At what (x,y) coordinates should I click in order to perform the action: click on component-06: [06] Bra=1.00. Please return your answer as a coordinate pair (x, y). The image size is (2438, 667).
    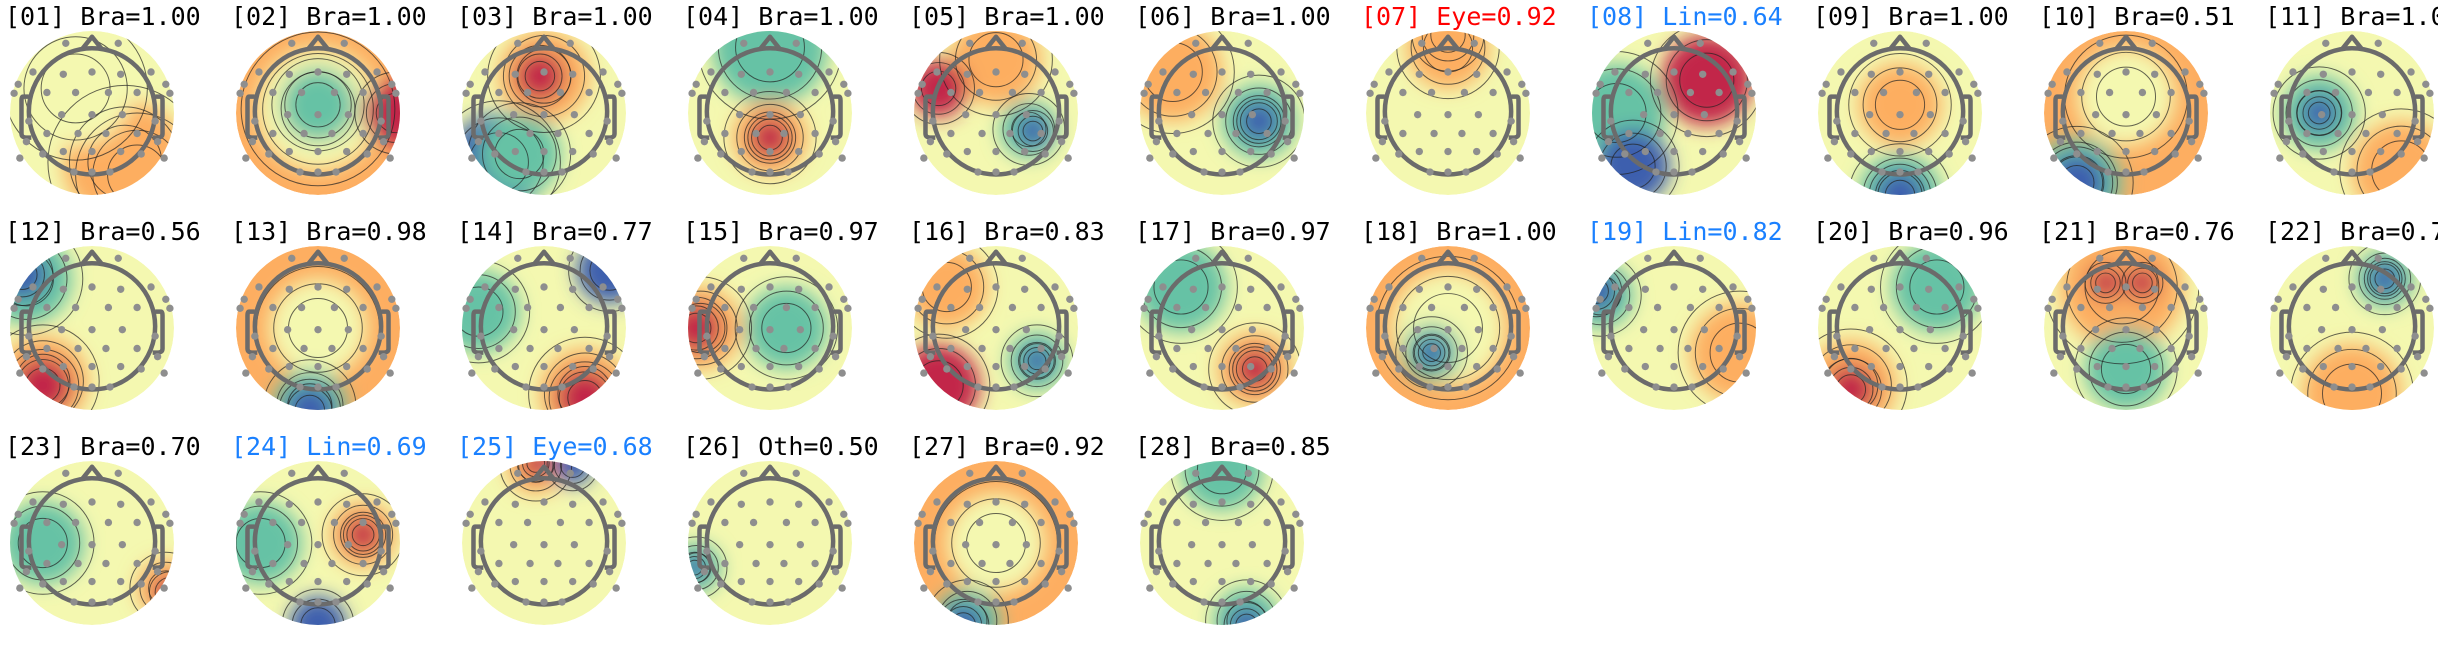
    Looking at the image, I should click on (1243, 107).